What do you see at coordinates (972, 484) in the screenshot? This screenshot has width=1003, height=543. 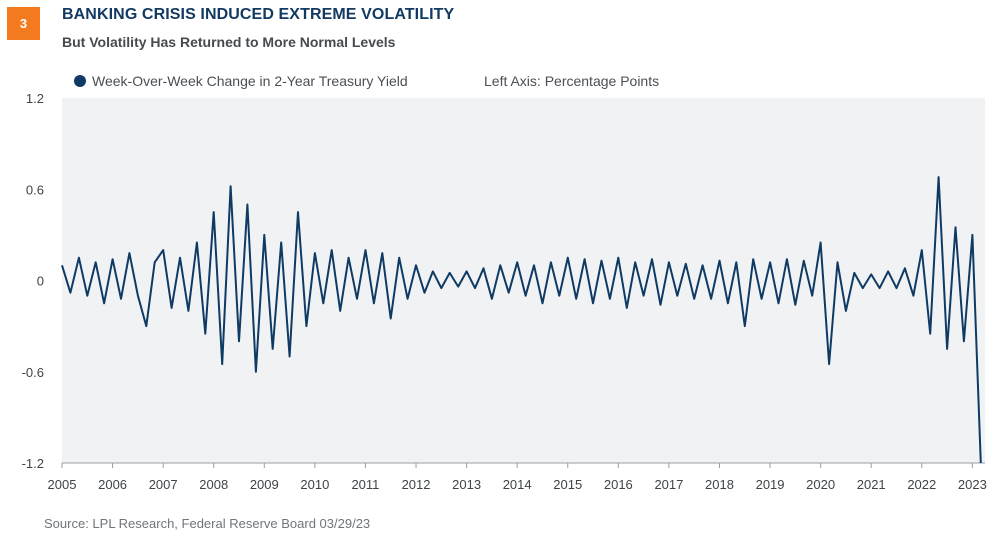 I see `x-tick-label: 2023` at bounding box center [972, 484].